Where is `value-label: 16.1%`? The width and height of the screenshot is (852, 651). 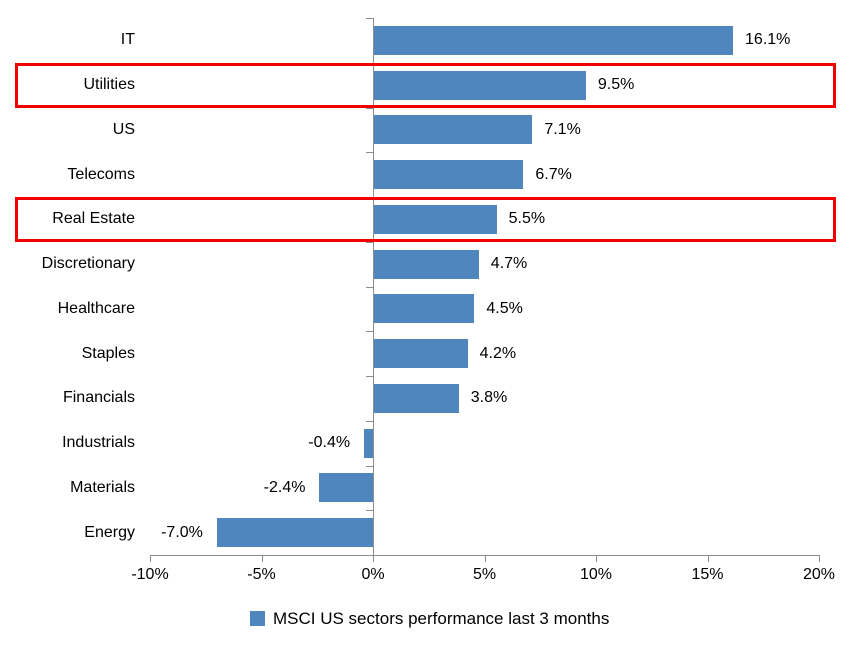 value-label: 16.1% is located at coordinates (768, 40).